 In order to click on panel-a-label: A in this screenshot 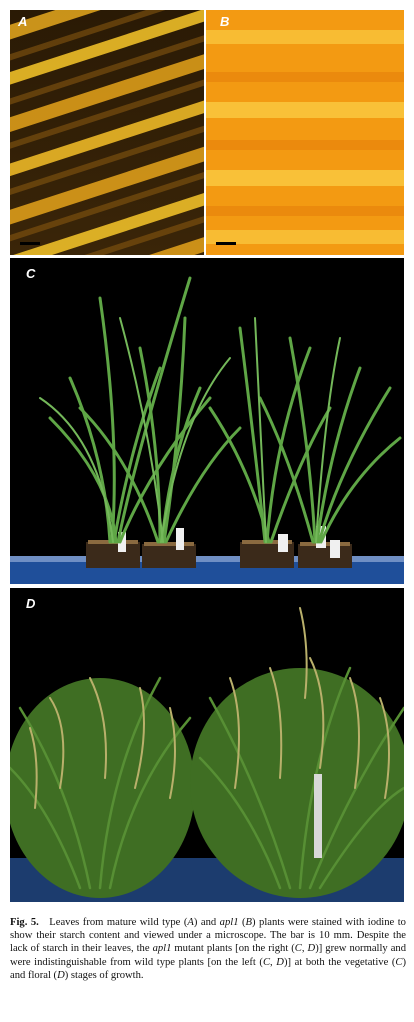, I will do `click(23, 21)`.